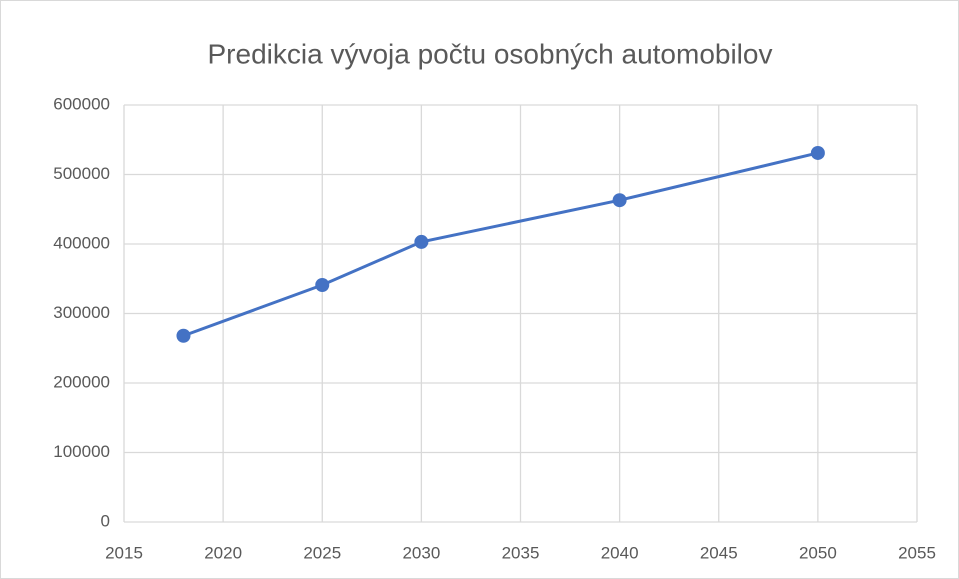 This screenshot has width=959, height=579. Describe the element at coordinates (322, 552) in the screenshot. I see `x-tick-label: 2025` at that location.